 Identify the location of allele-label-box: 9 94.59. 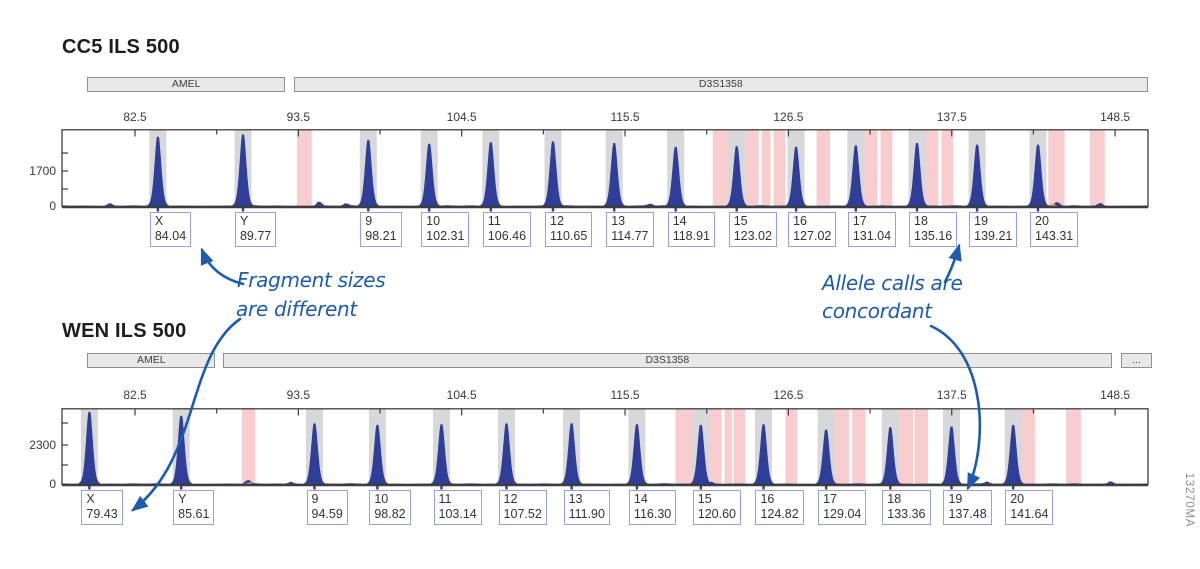
(327, 507).